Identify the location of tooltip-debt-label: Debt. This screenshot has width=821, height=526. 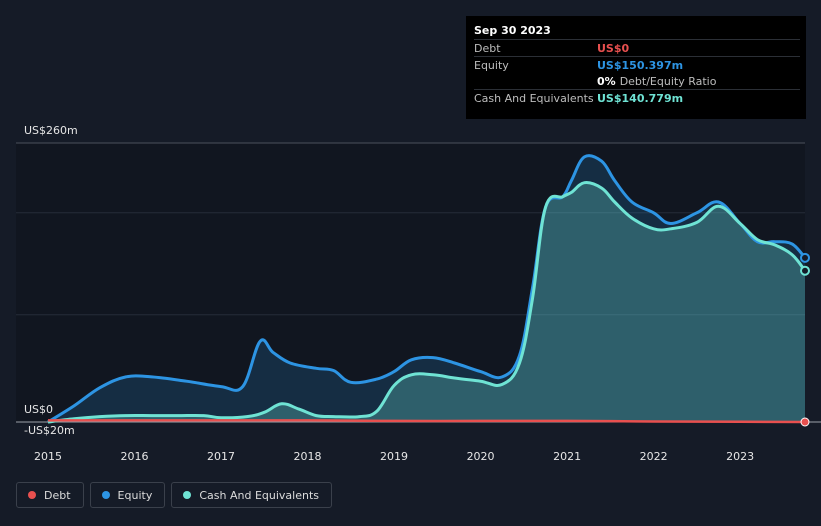
(487, 48).